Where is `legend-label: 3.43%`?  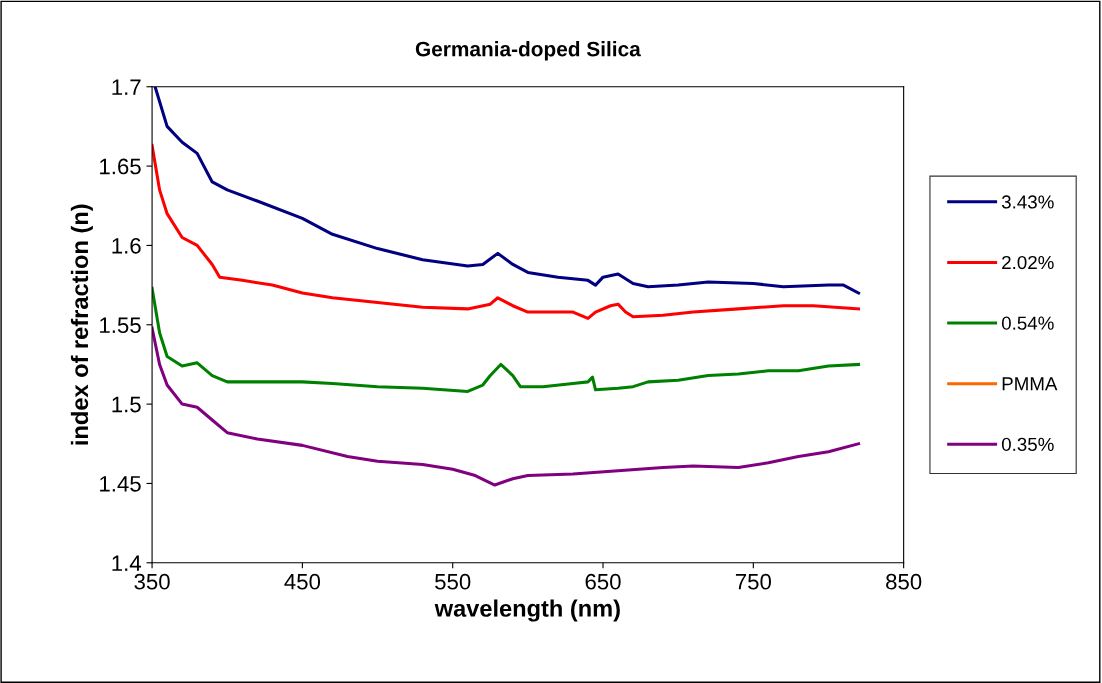
legend-label: 3.43% is located at coordinates (1027, 202).